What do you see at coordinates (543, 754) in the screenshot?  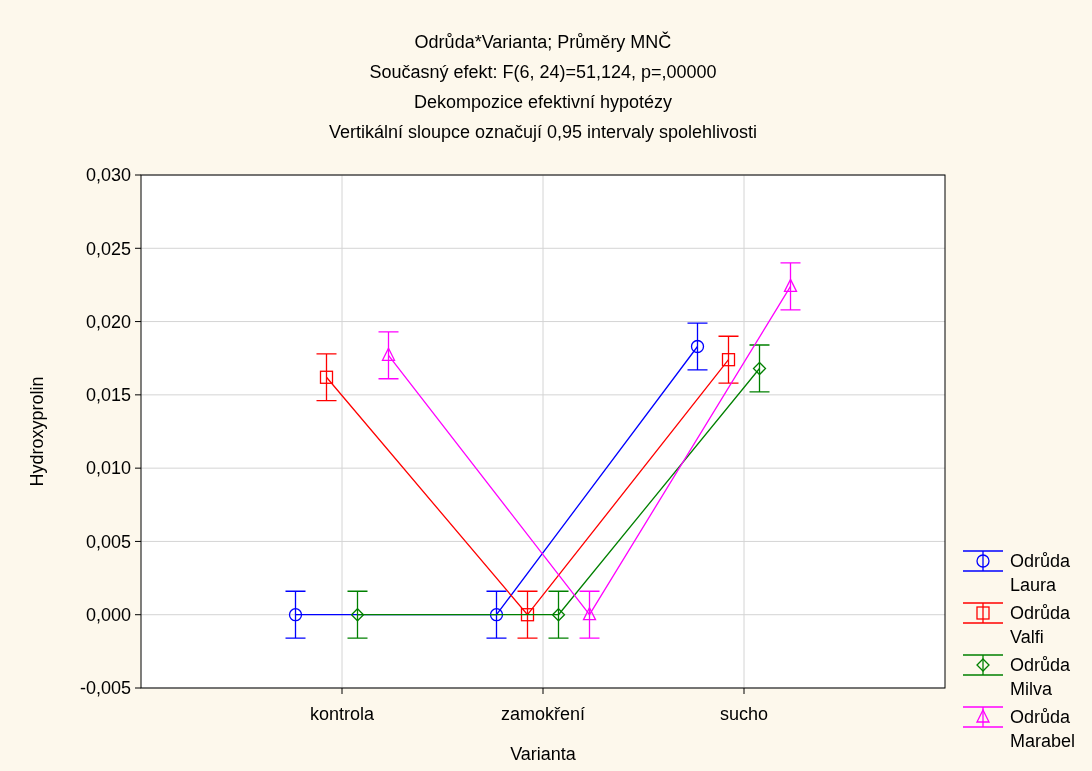 I see `x-axis-title: Varianta` at bounding box center [543, 754].